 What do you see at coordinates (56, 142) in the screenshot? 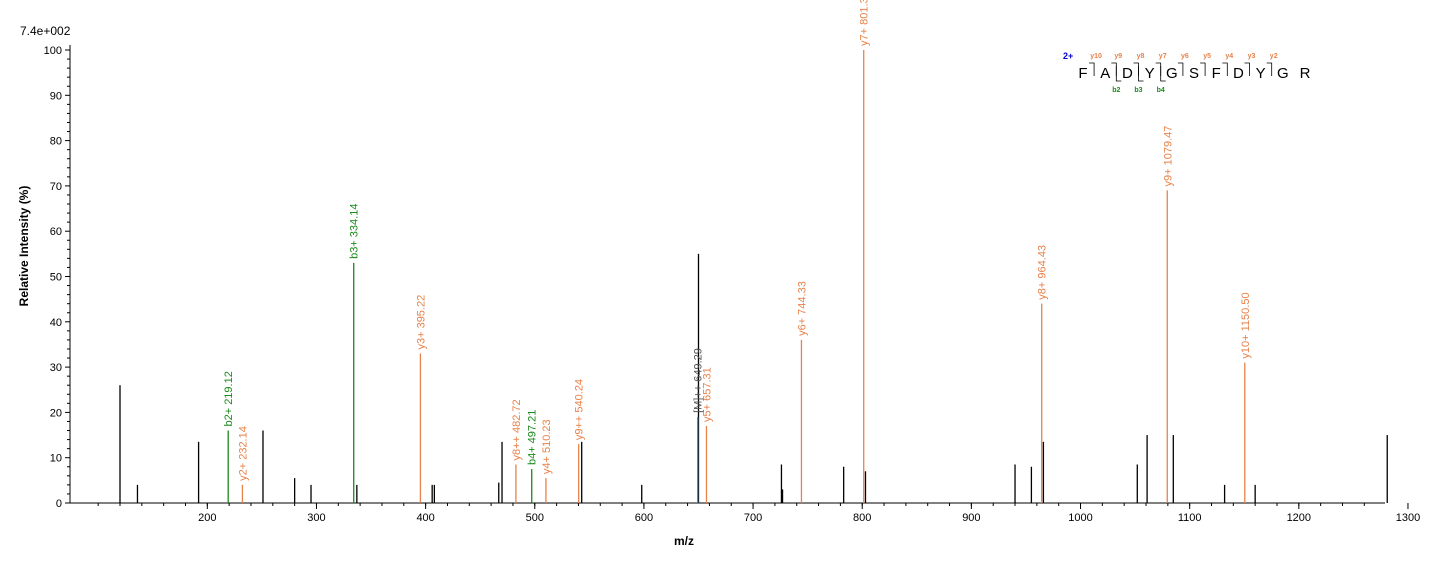
I see `y-tick-label: 80` at bounding box center [56, 142].